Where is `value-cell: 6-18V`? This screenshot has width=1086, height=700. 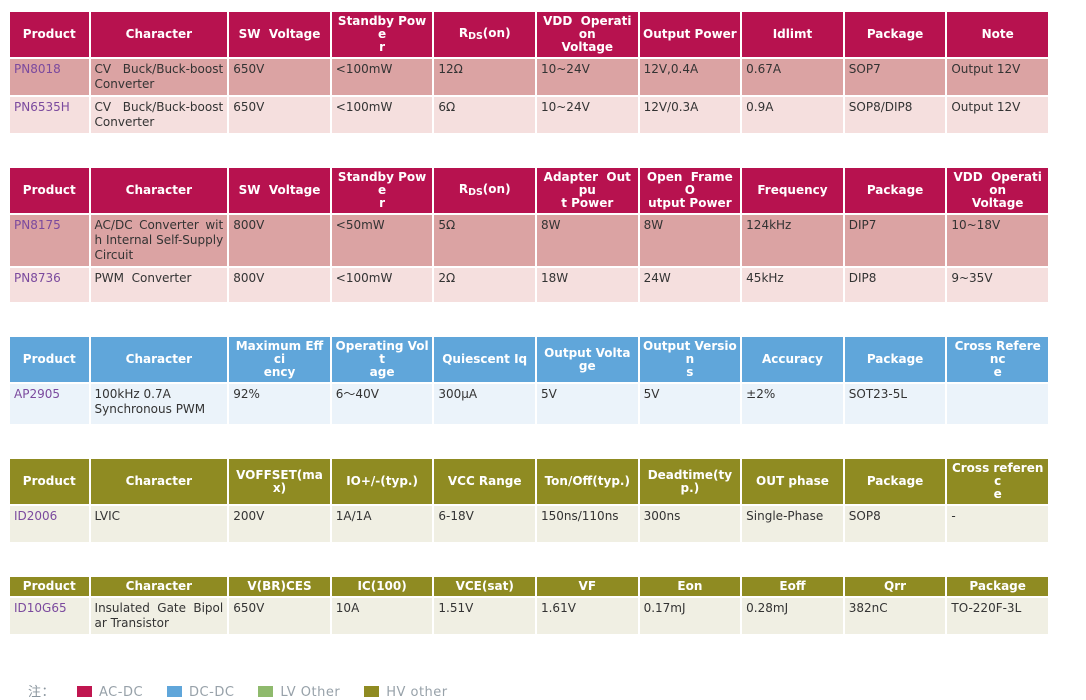
value-cell: 6-18V is located at coordinates (484, 524).